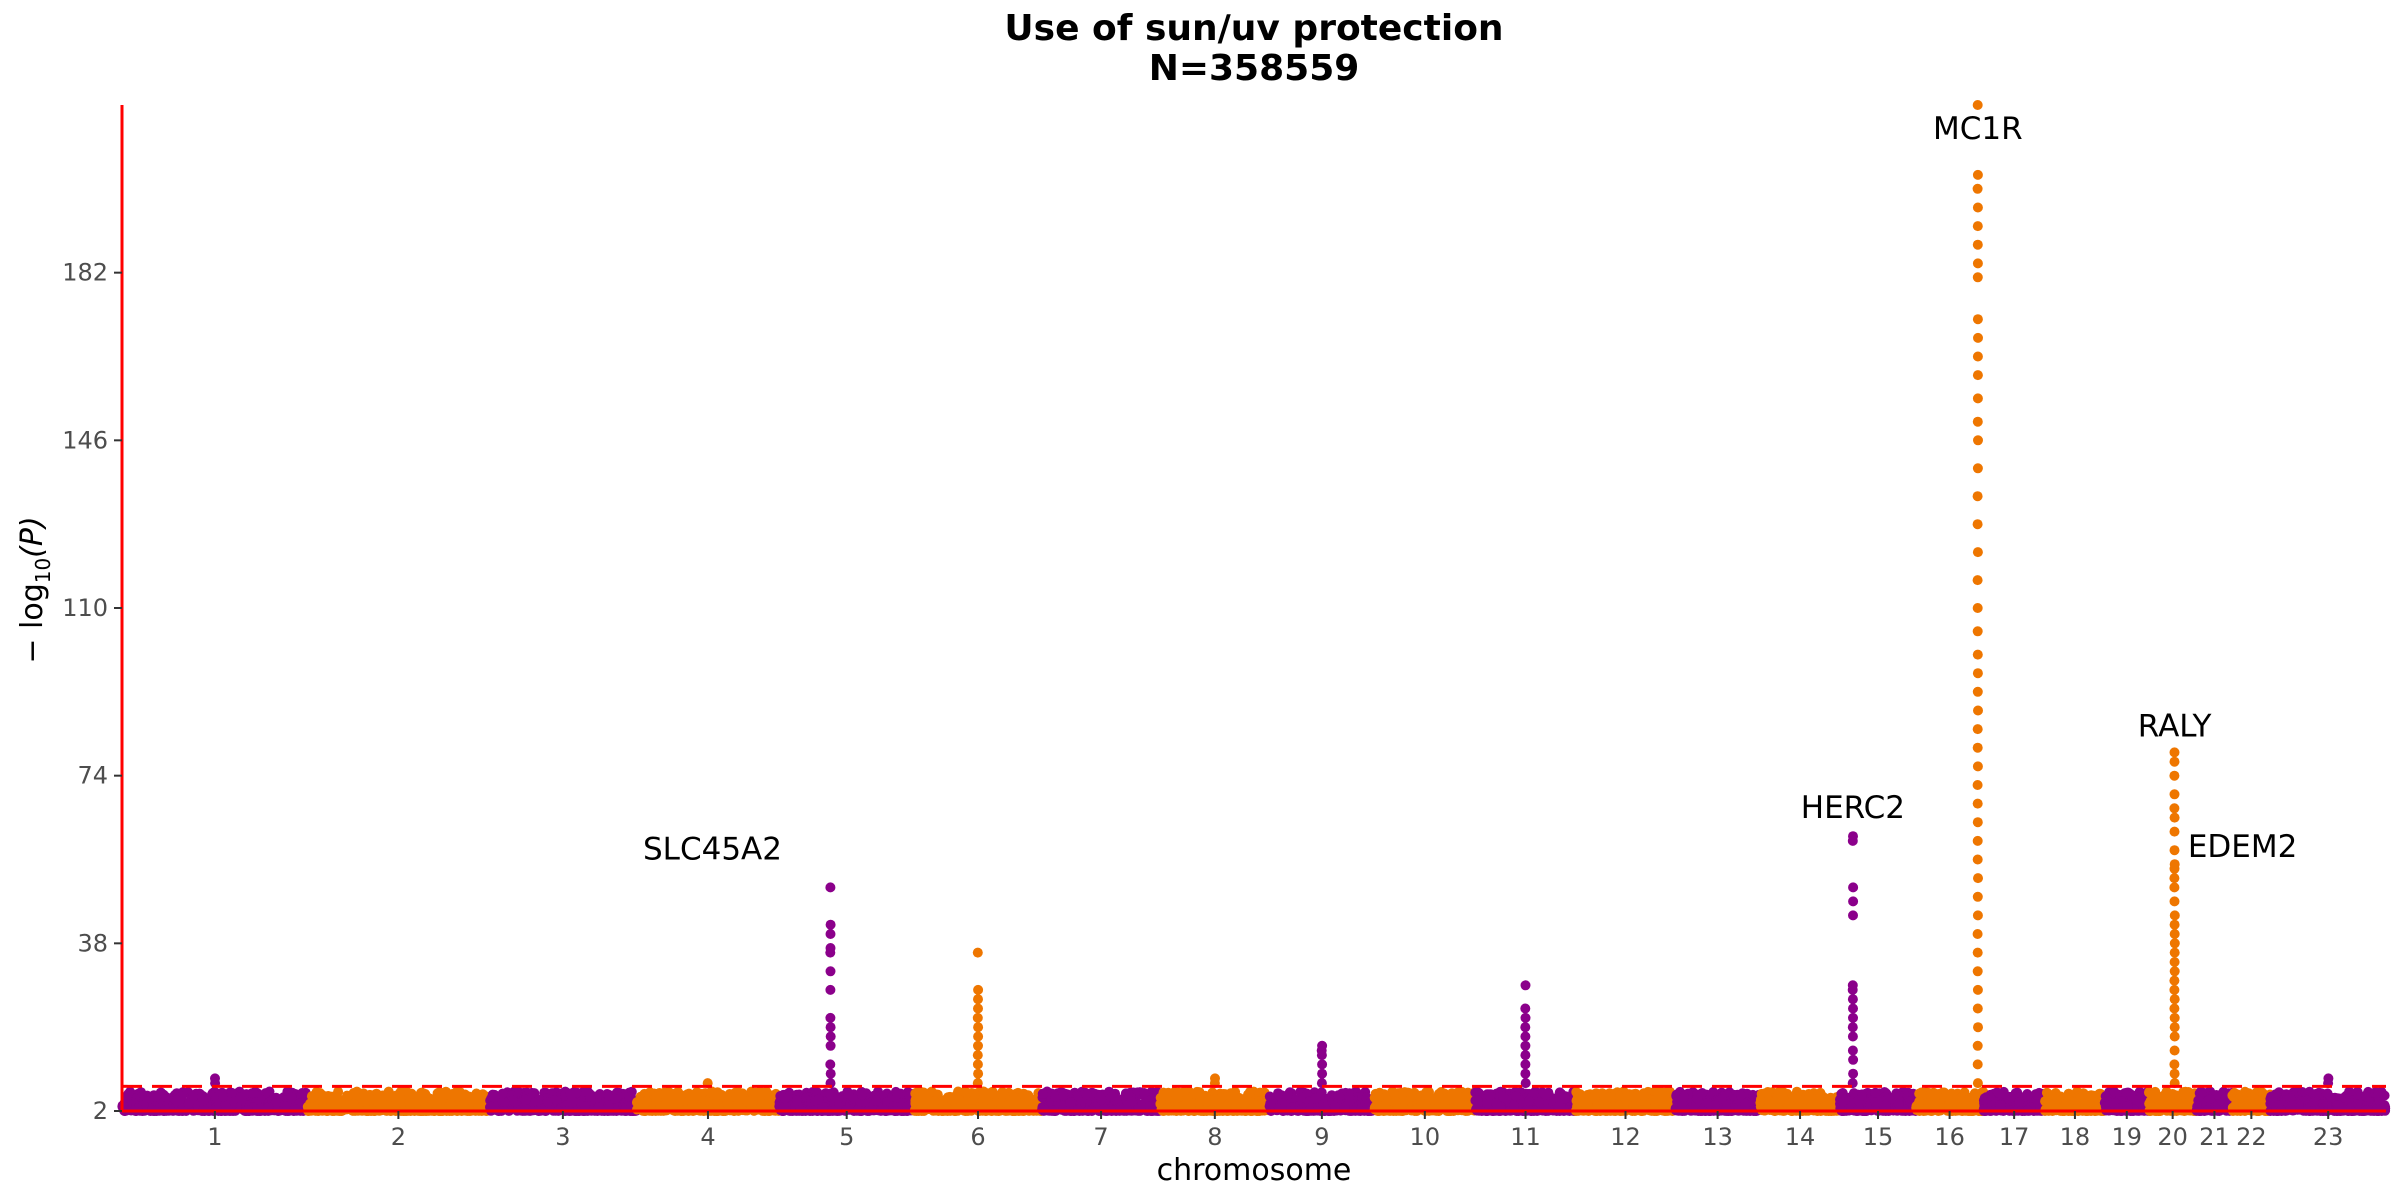 This screenshot has width=2400, height=1200. Describe the element at coordinates (1253, 28) in the screenshot. I see `chart-title: Use of sun/uv protection` at that location.